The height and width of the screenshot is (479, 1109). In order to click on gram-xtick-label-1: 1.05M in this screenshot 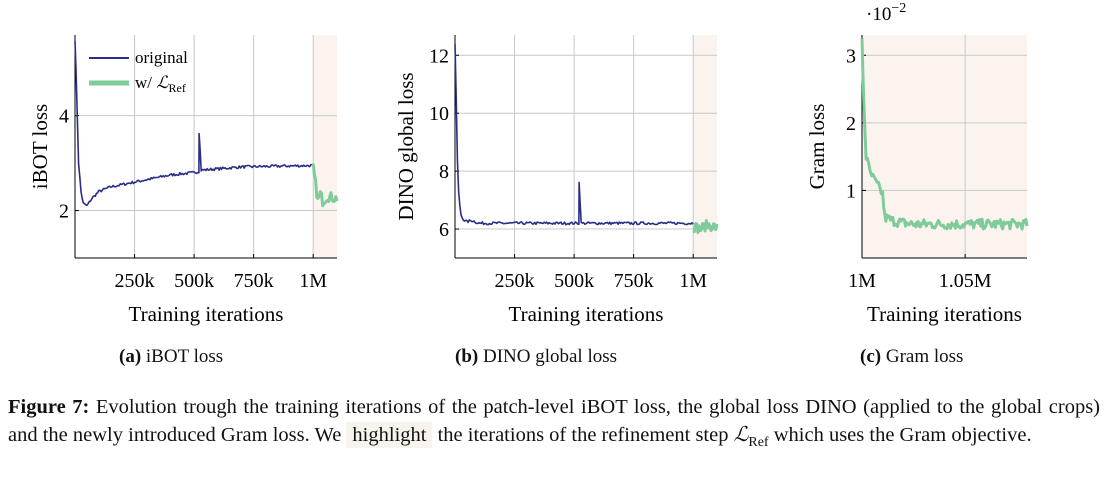, I will do `click(965, 281)`.